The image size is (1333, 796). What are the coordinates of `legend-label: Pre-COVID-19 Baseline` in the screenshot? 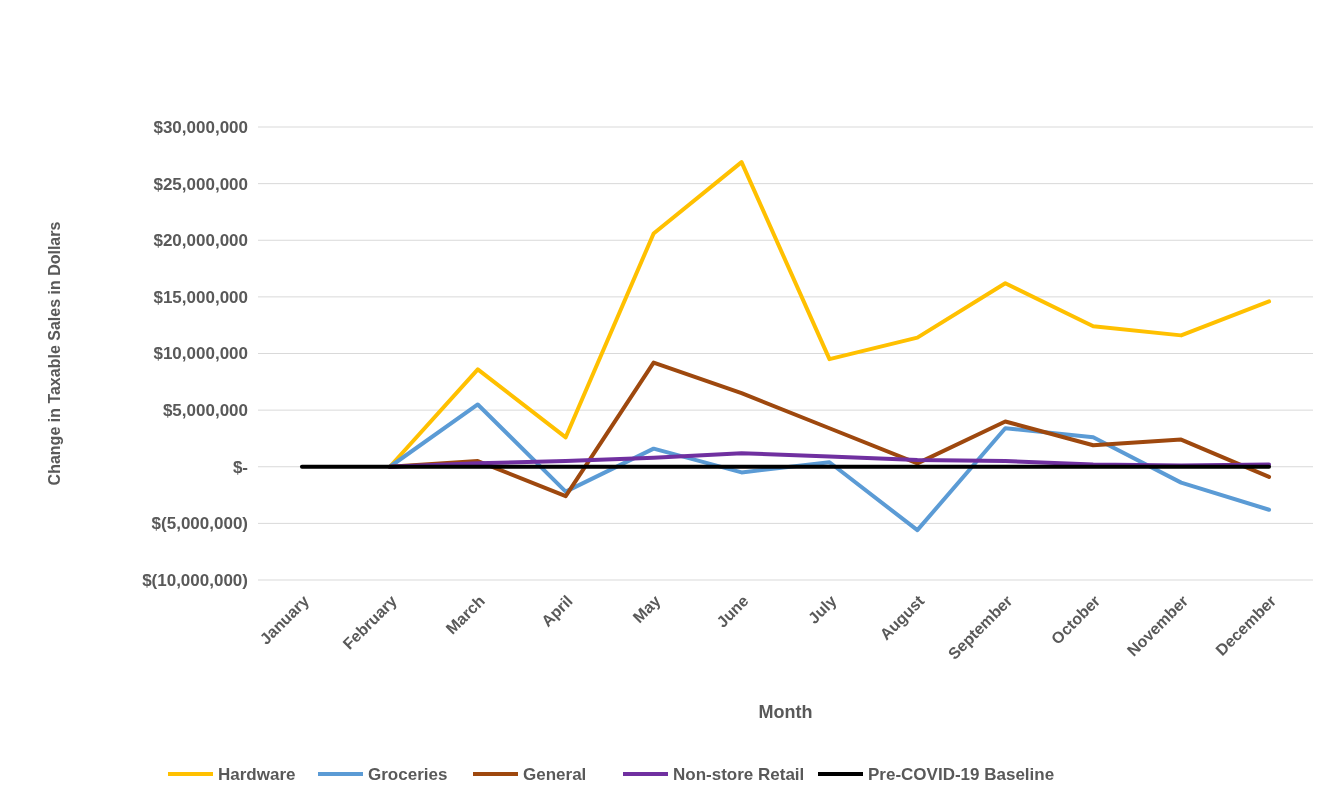 It's located at (961, 774).